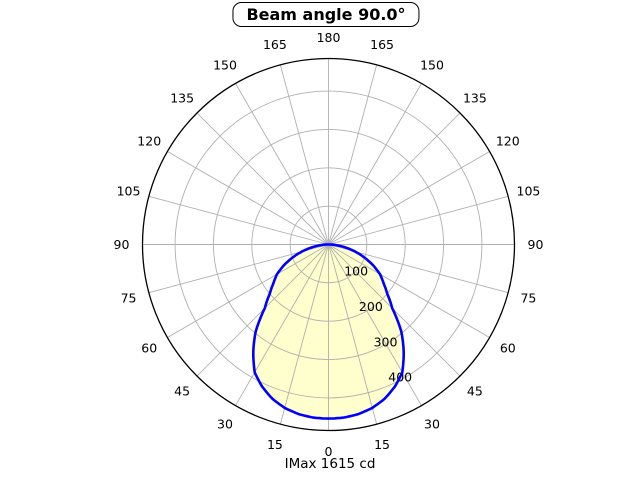 The image size is (640, 480). I want to click on imax-label: IMax 1615 cd, so click(330, 464).